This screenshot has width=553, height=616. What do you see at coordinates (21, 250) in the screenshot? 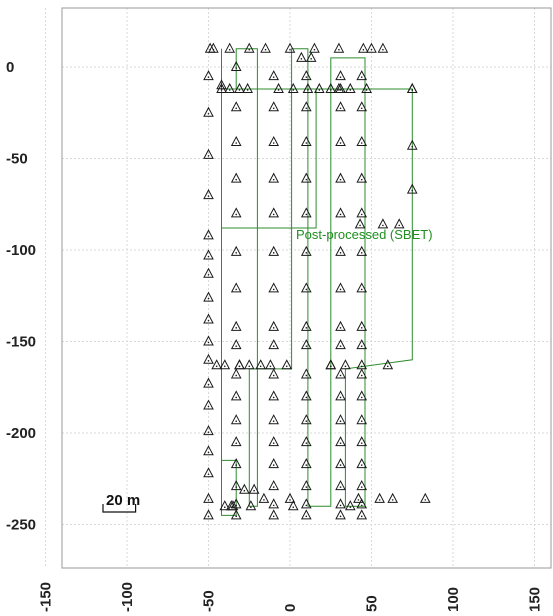
I see `y-tick-label: -100` at bounding box center [21, 250].